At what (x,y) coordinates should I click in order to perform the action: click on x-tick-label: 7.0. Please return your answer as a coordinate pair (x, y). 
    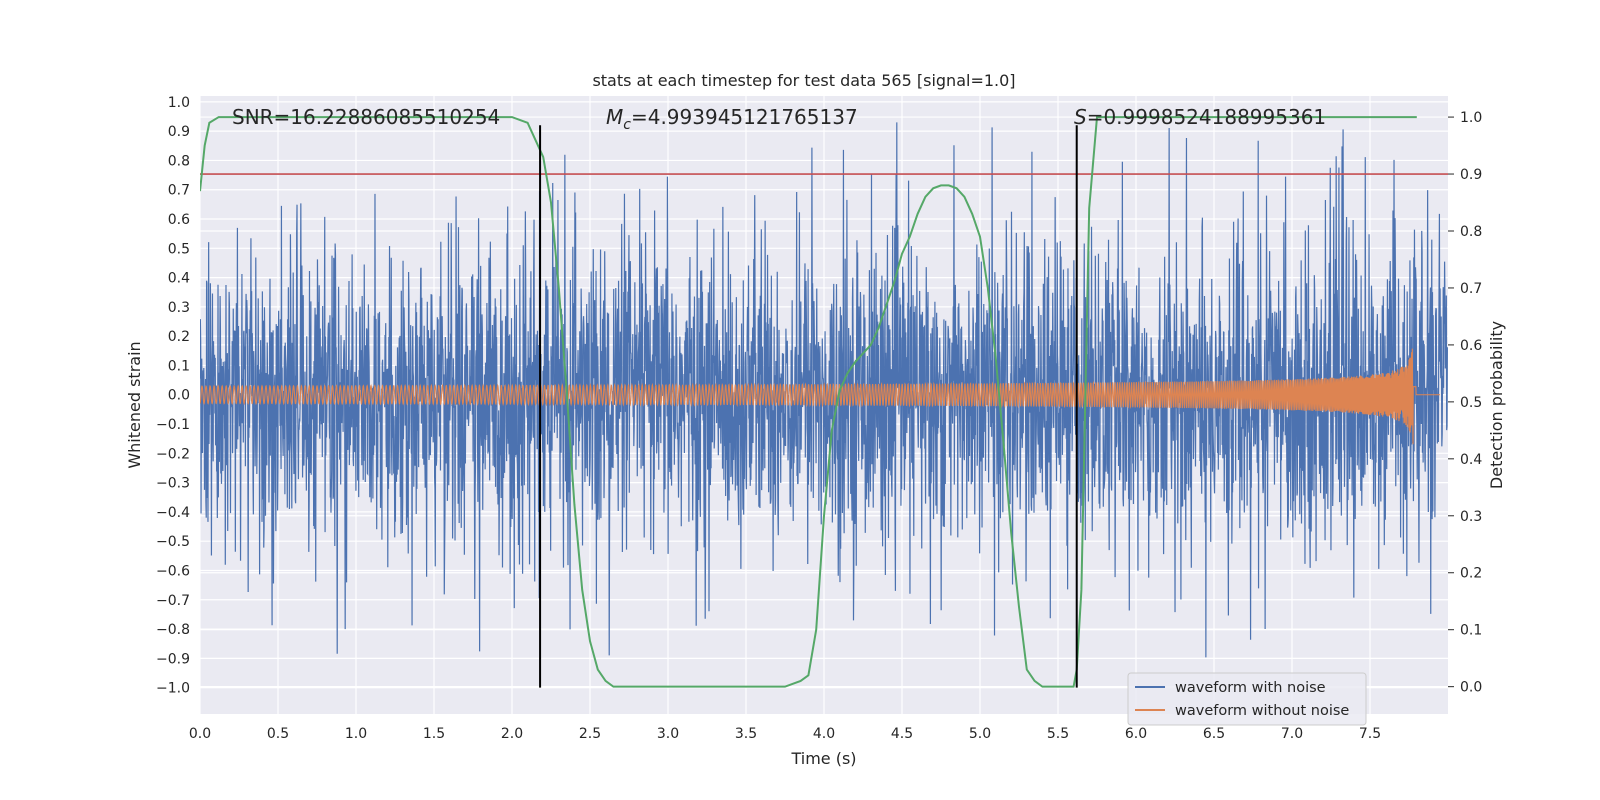
    Looking at the image, I should click on (1292, 734).